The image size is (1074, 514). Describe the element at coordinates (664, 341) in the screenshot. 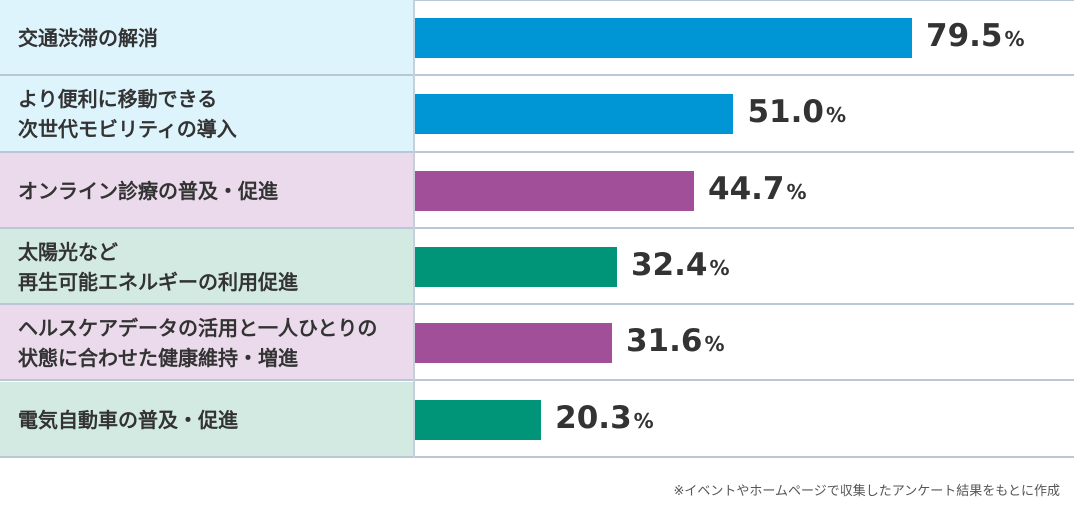

I see `bar-value-number: 31.6` at that location.